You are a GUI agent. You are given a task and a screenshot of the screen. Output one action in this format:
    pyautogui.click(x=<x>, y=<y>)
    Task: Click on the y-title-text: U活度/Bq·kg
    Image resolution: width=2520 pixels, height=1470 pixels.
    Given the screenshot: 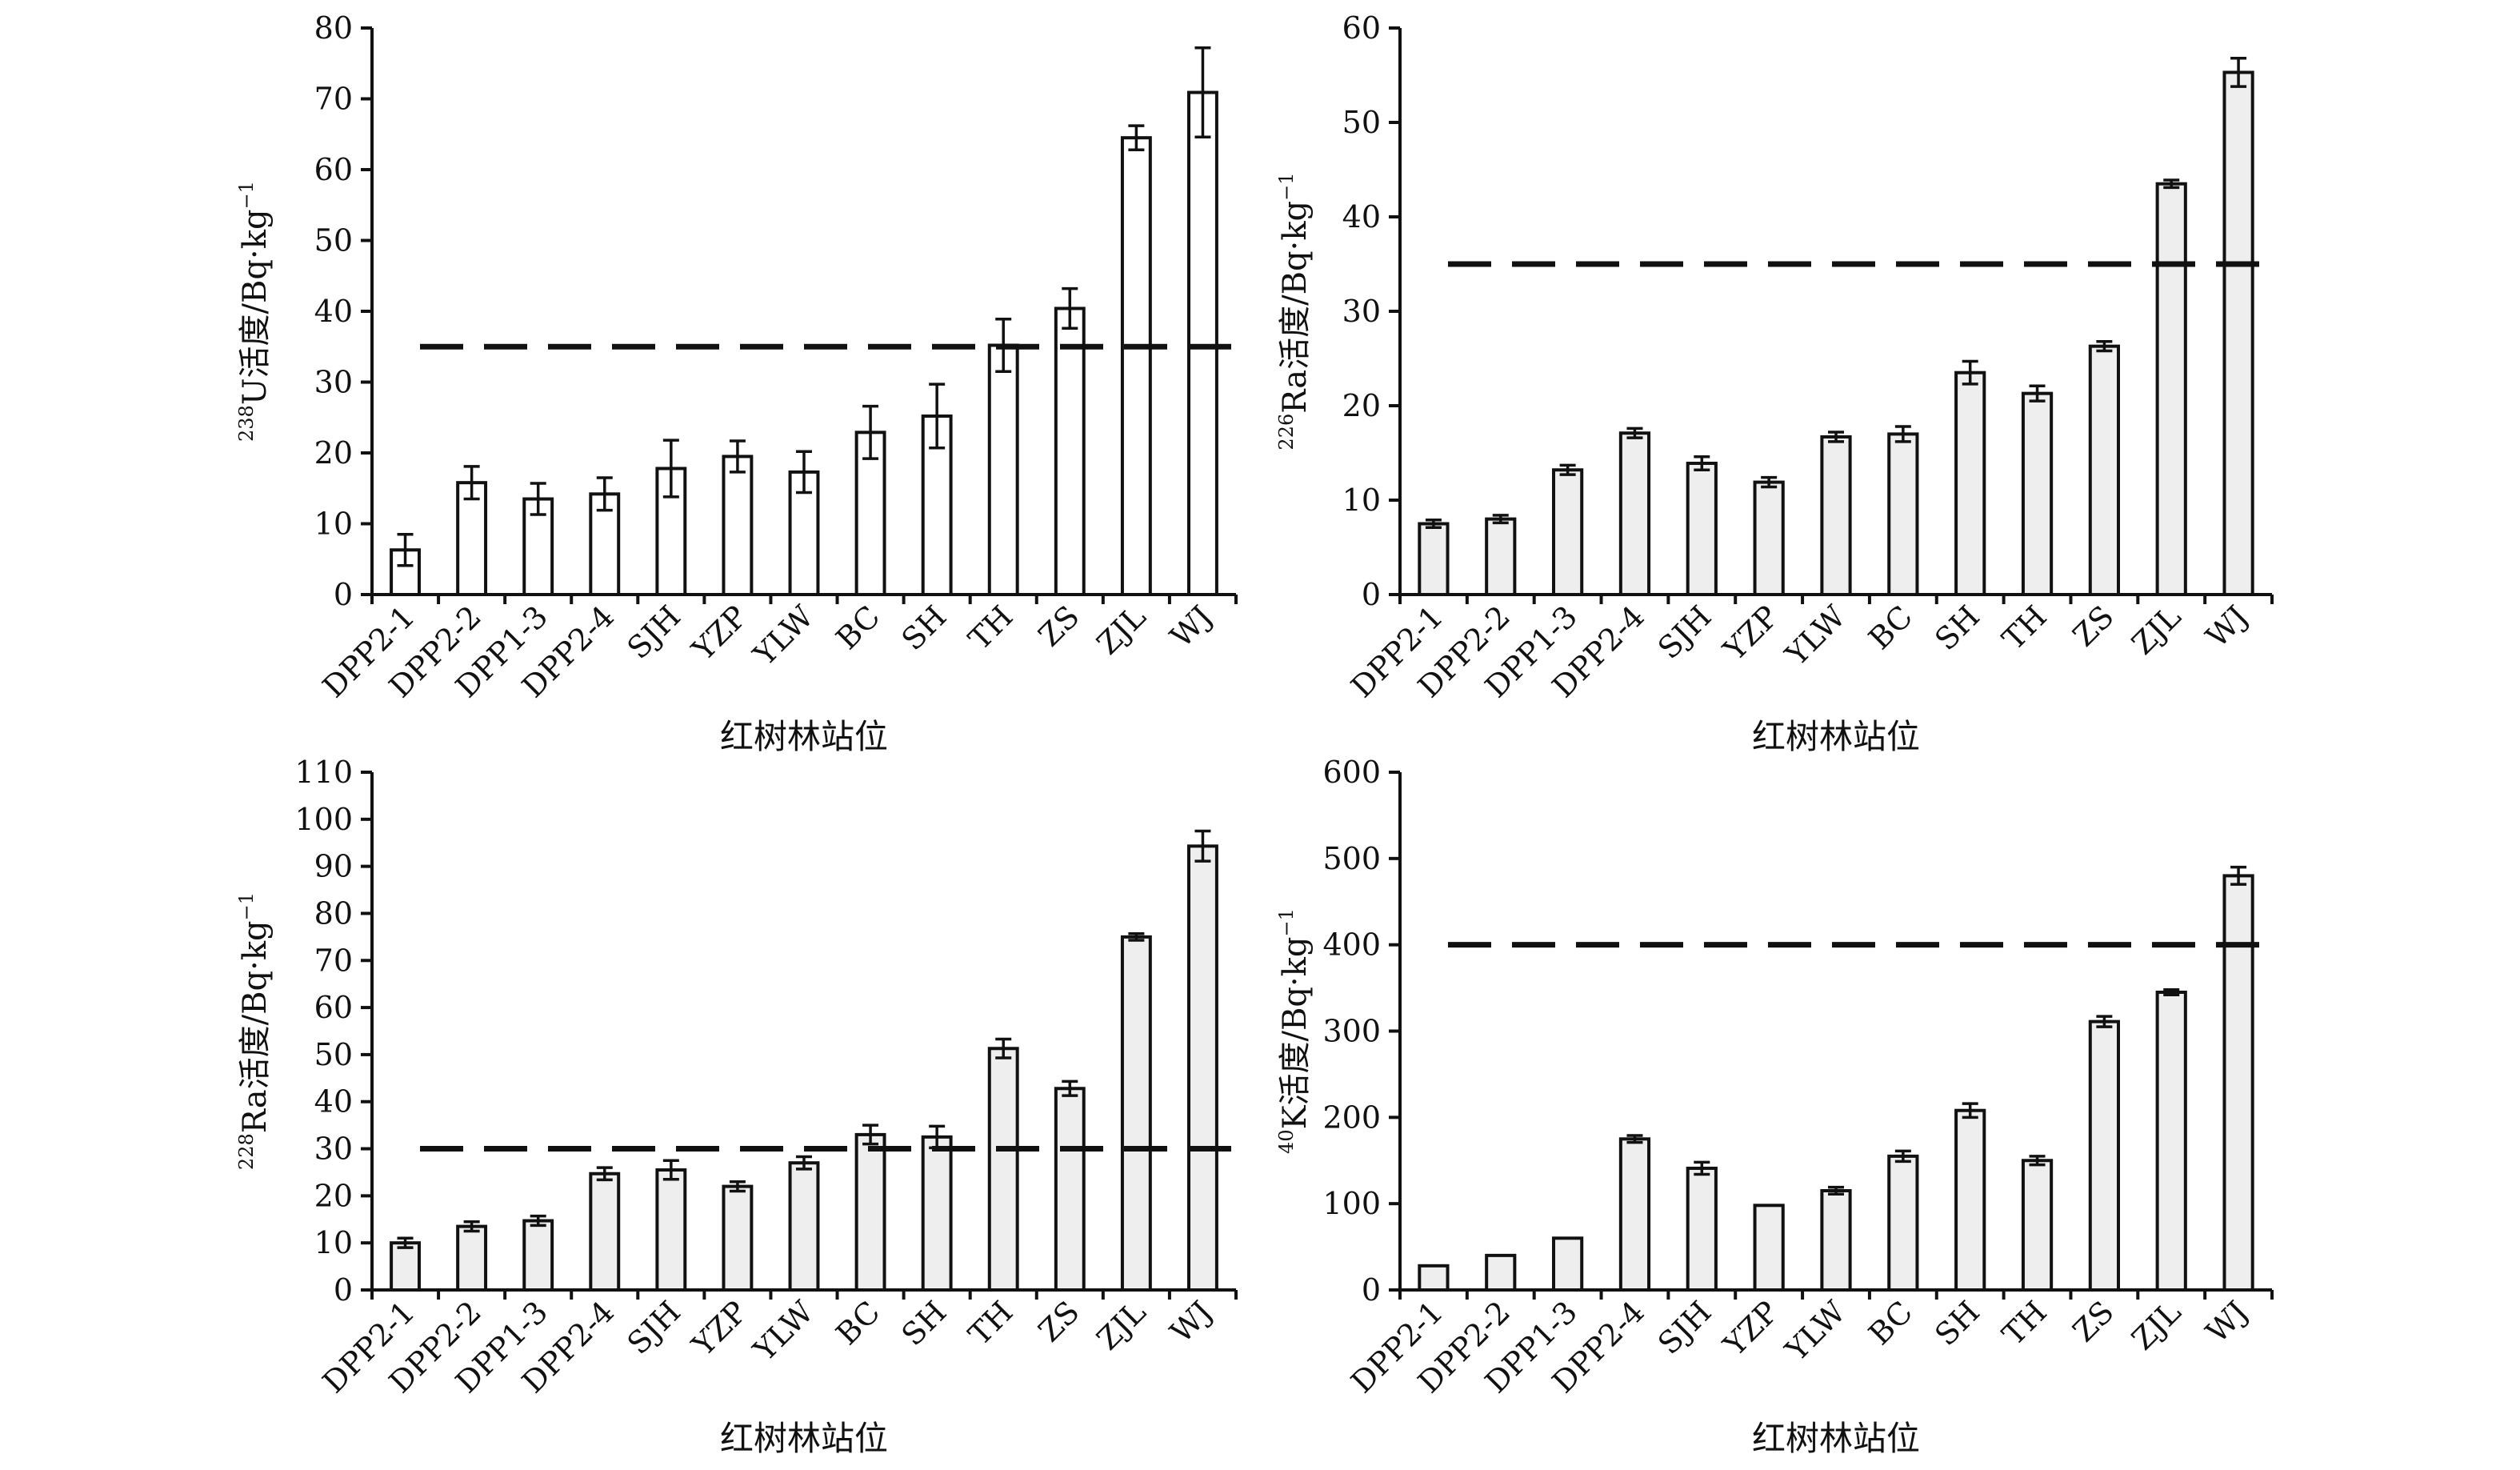 What is the action you would take?
    pyautogui.click(x=255, y=307)
    